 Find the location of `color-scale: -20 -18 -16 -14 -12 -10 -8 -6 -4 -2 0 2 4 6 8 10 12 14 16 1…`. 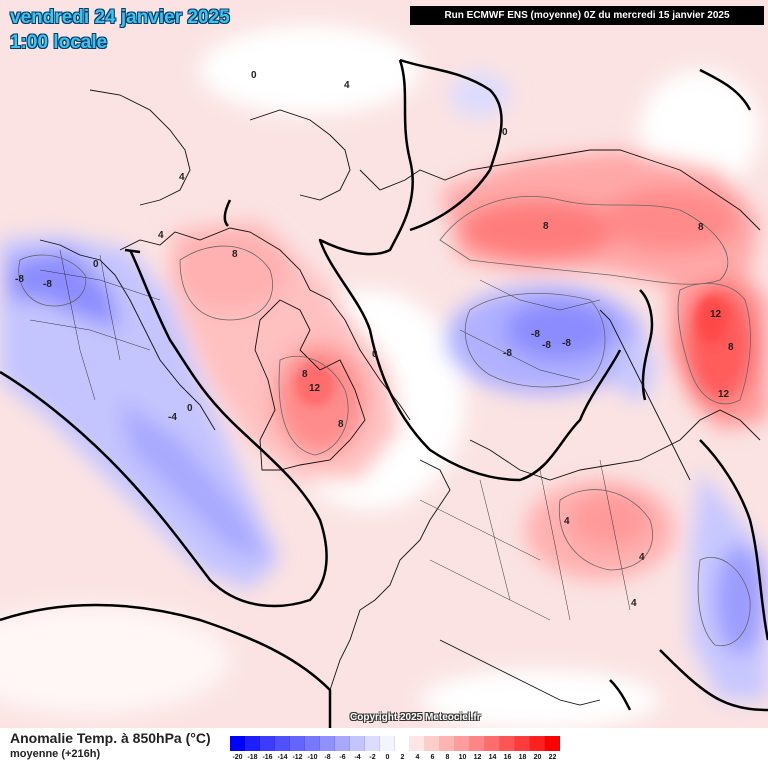

color-scale: -20 -18 -16 -14 -12 -10 -8 -6 -4 -2 0 2 4 6 8 10 12 14 16 1… is located at coordinates (395, 751).